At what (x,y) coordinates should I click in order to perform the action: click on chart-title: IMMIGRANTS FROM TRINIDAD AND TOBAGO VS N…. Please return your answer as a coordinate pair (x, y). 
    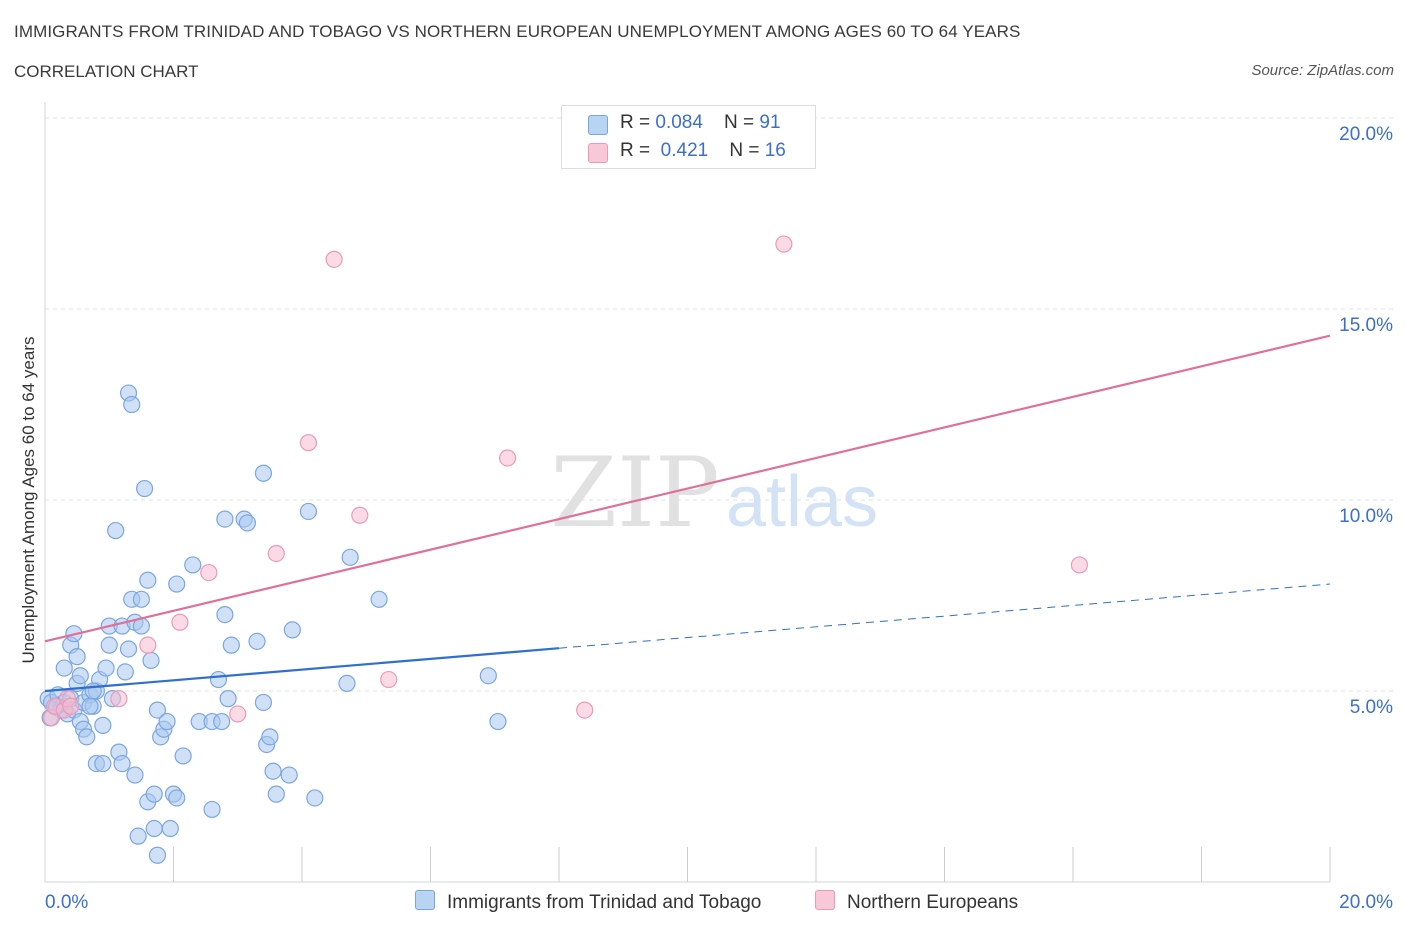
    Looking at the image, I should click on (517, 31).